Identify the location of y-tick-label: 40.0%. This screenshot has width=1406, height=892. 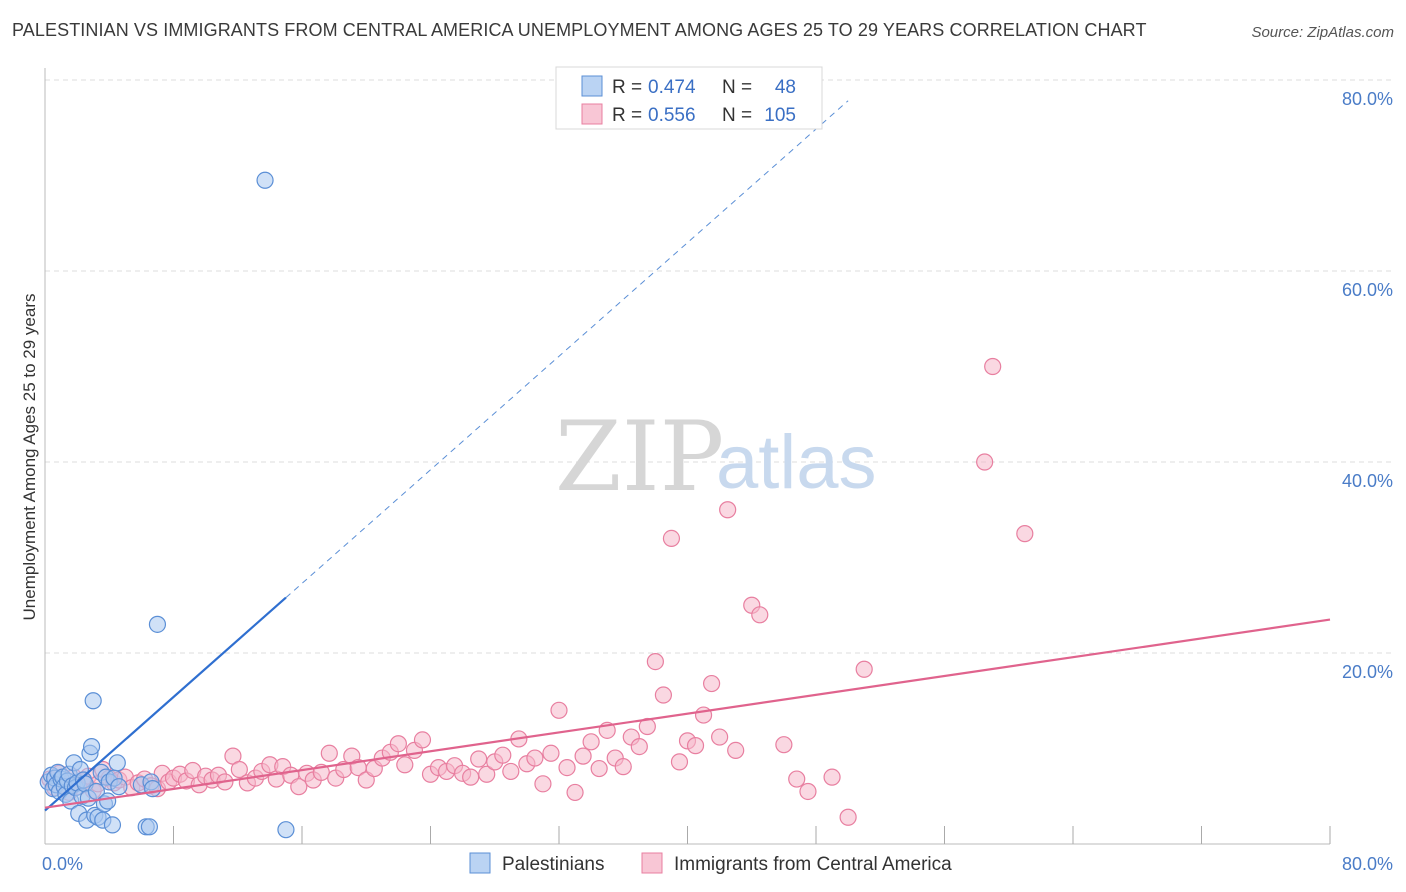
(1367, 481).